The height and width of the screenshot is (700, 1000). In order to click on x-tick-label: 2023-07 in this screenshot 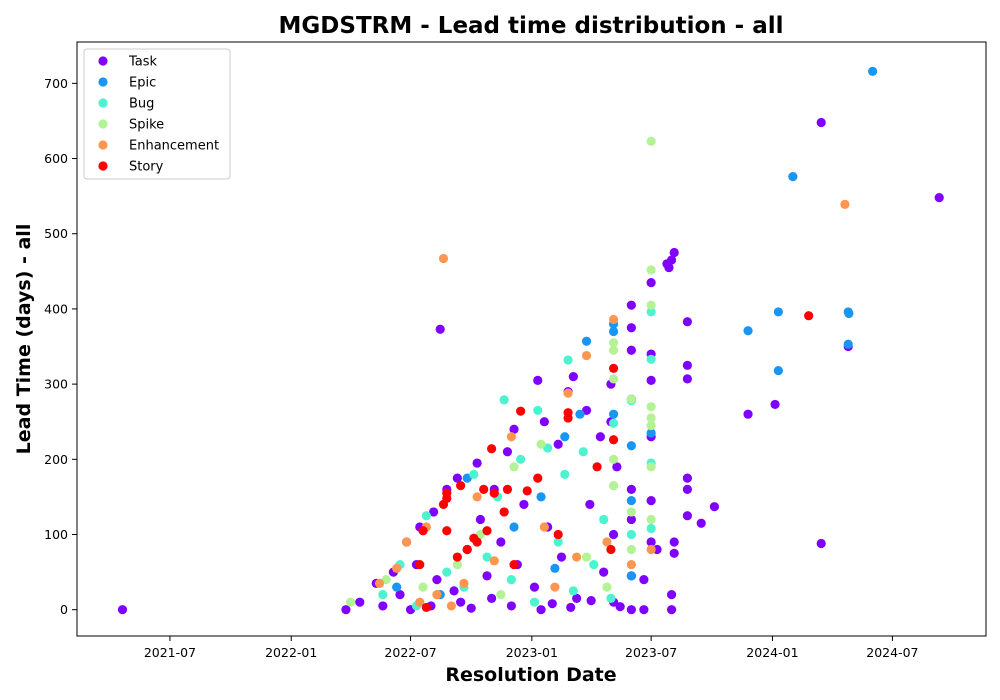, I will do `click(651, 652)`.